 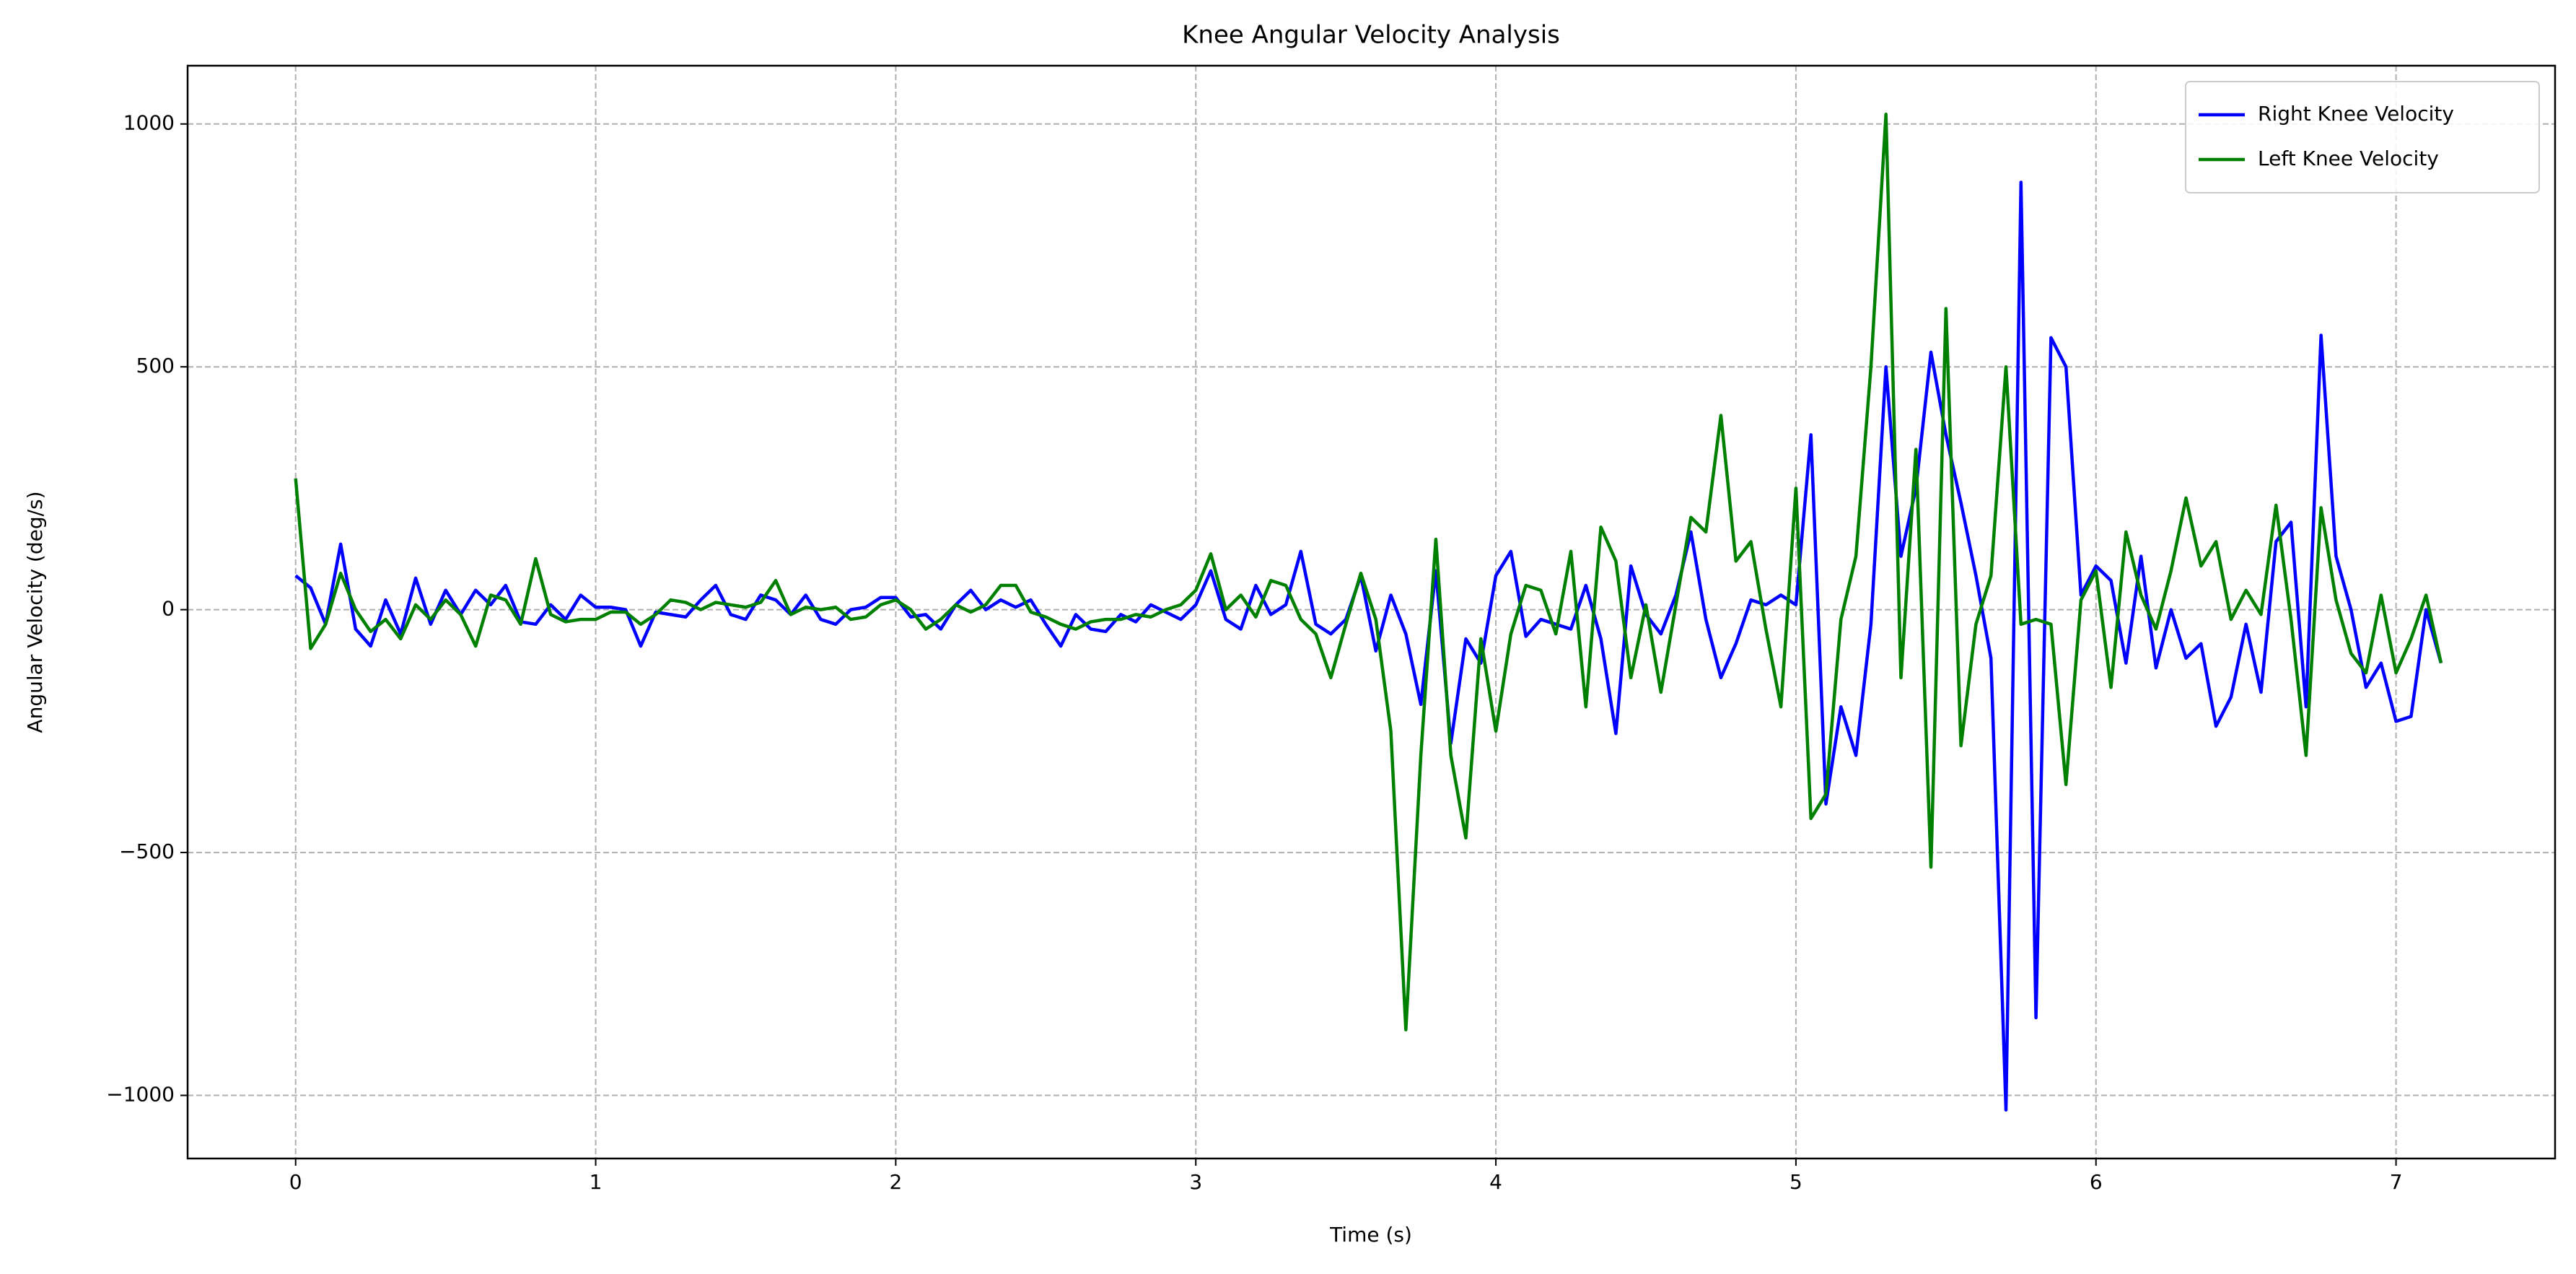 I want to click on y-tick-label: 0, so click(x=168, y=609).